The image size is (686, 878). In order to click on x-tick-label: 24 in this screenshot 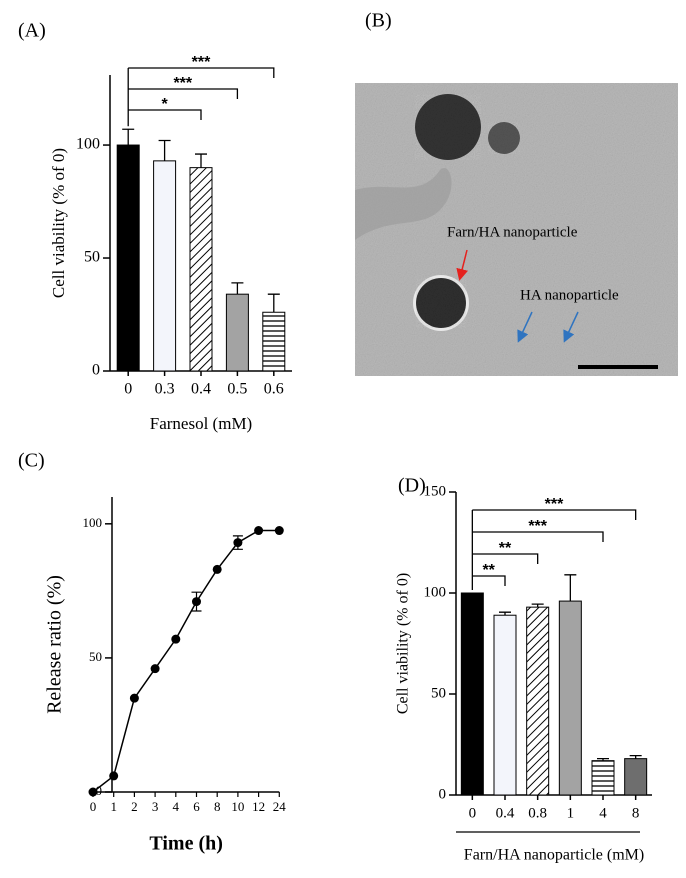, I will do `click(280, 806)`.